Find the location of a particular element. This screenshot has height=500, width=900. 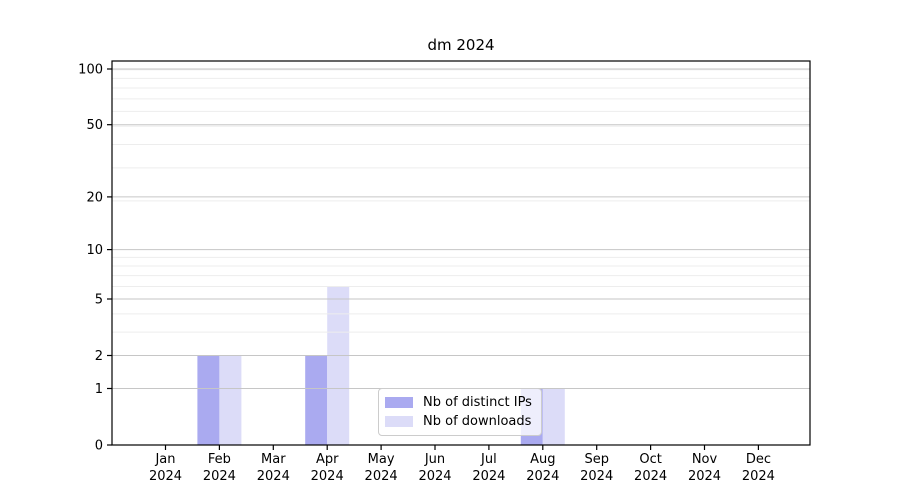

legend-item-distinct-ips: Nb of distinct IPs is located at coordinates (460, 402).